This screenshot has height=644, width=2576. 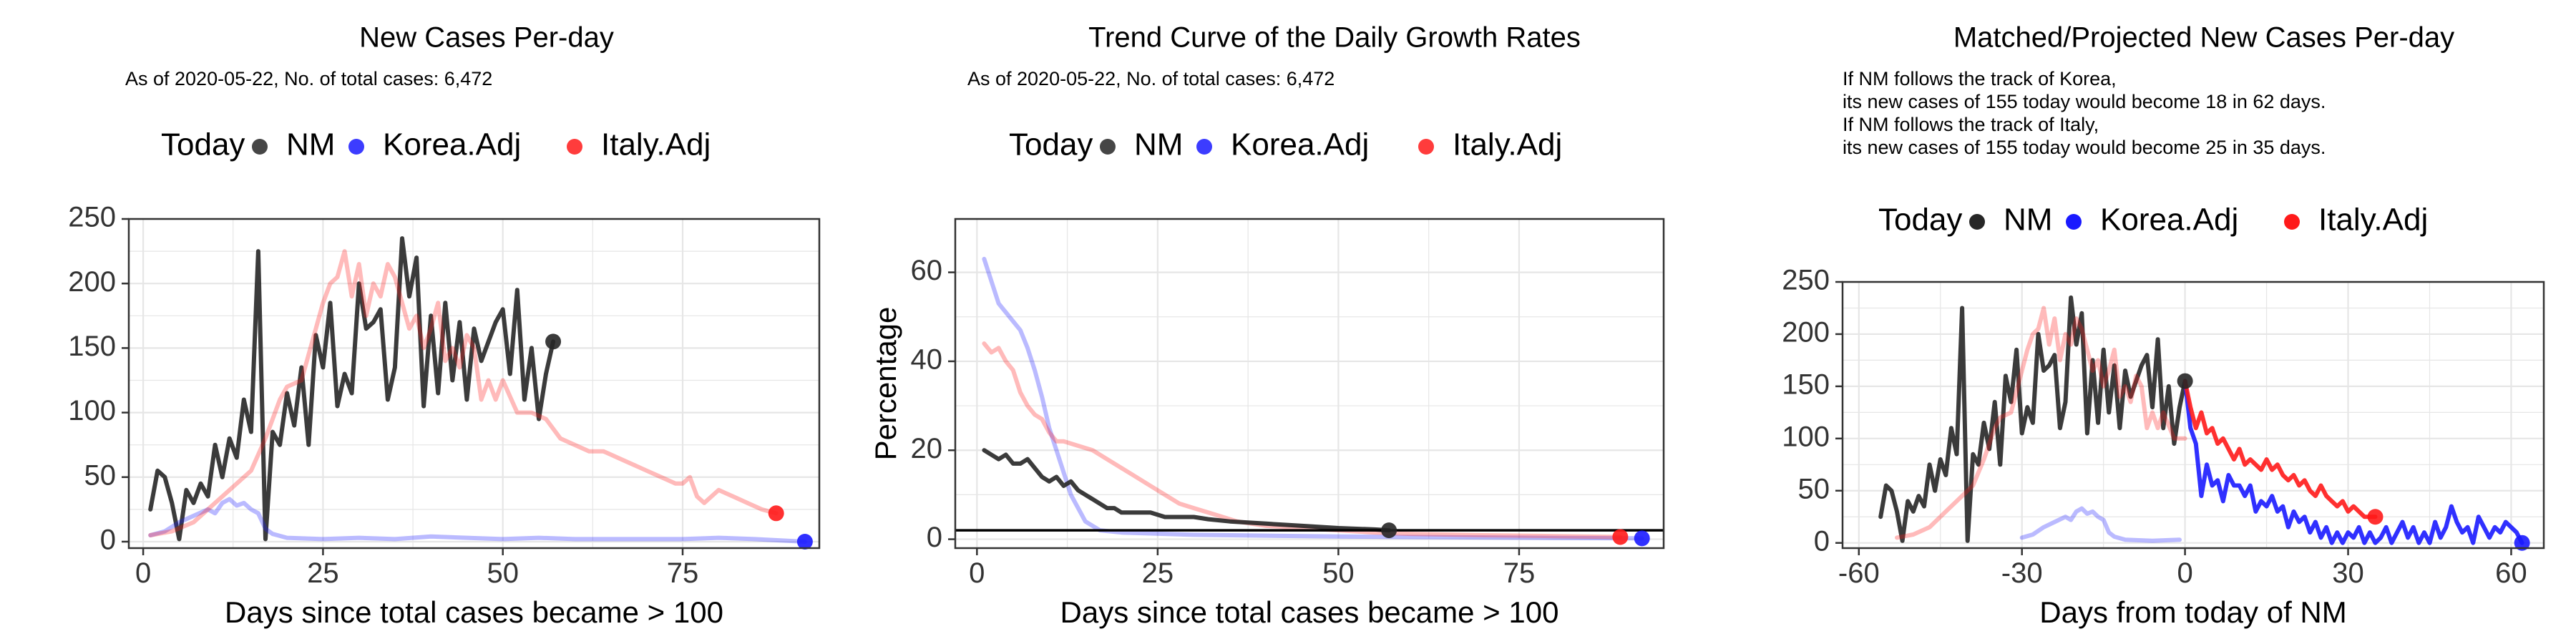 I want to click on x-tick-label: -60, so click(x=1859, y=573).